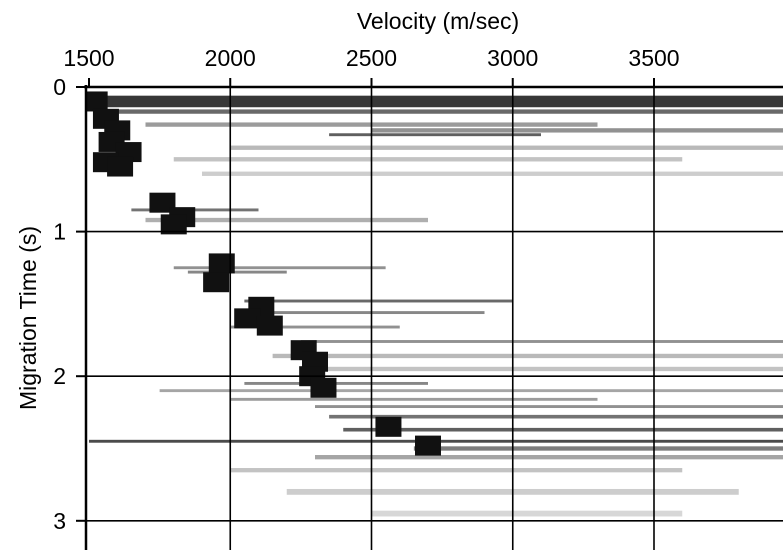 This screenshot has width=783, height=550. What do you see at coordinates (438, 21) in the screenshot?
I see `x-axis-label: Velocity (m/sec)` at bounding box center [438, 21].